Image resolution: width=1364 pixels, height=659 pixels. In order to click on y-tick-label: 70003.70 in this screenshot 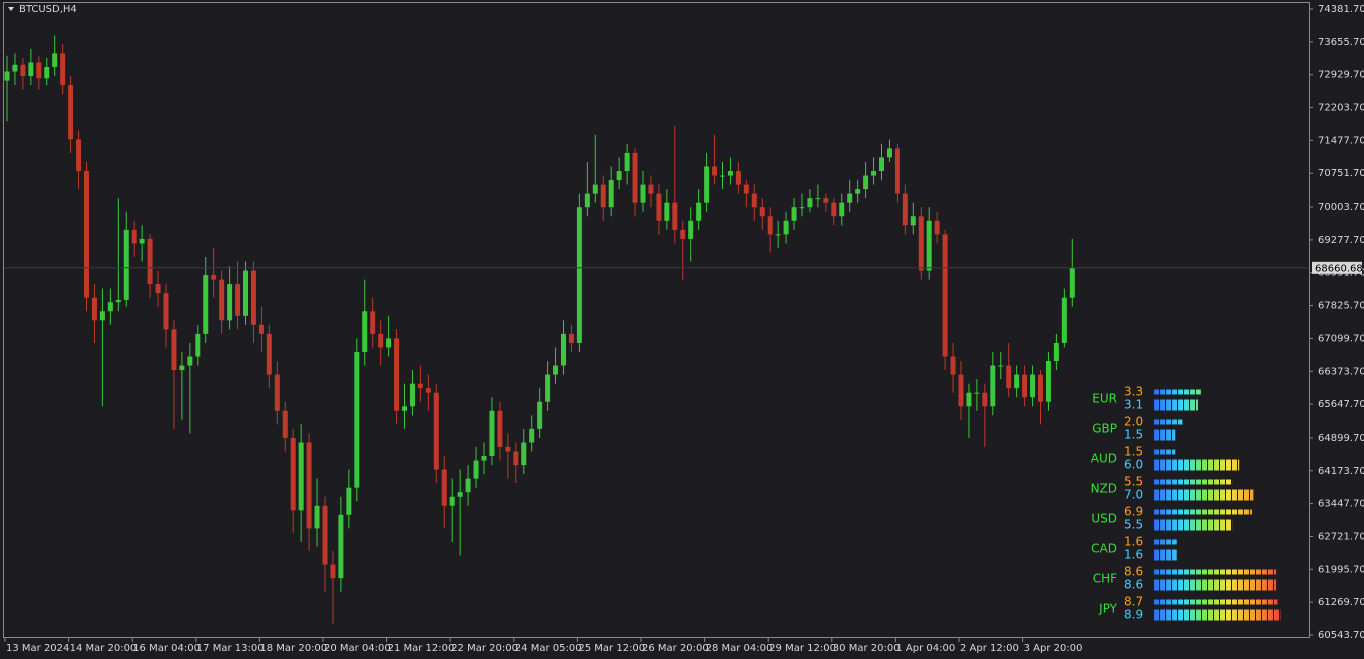, I will do `click(1341, 207)`.